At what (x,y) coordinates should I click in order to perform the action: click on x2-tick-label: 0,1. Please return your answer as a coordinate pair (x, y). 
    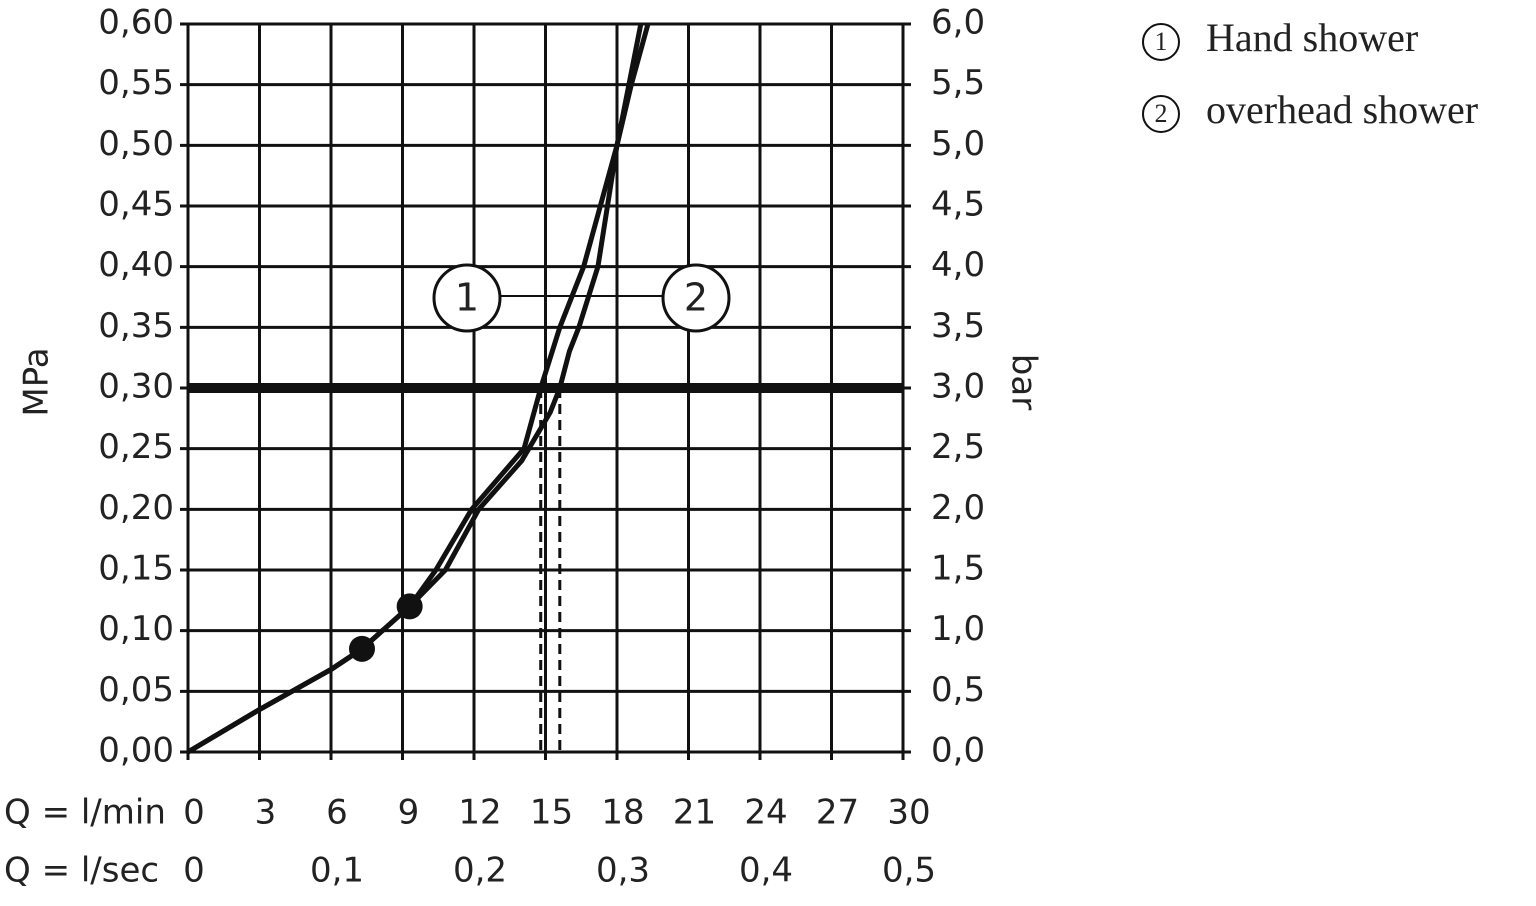
    Looking at the image, I should click on (337, 871).